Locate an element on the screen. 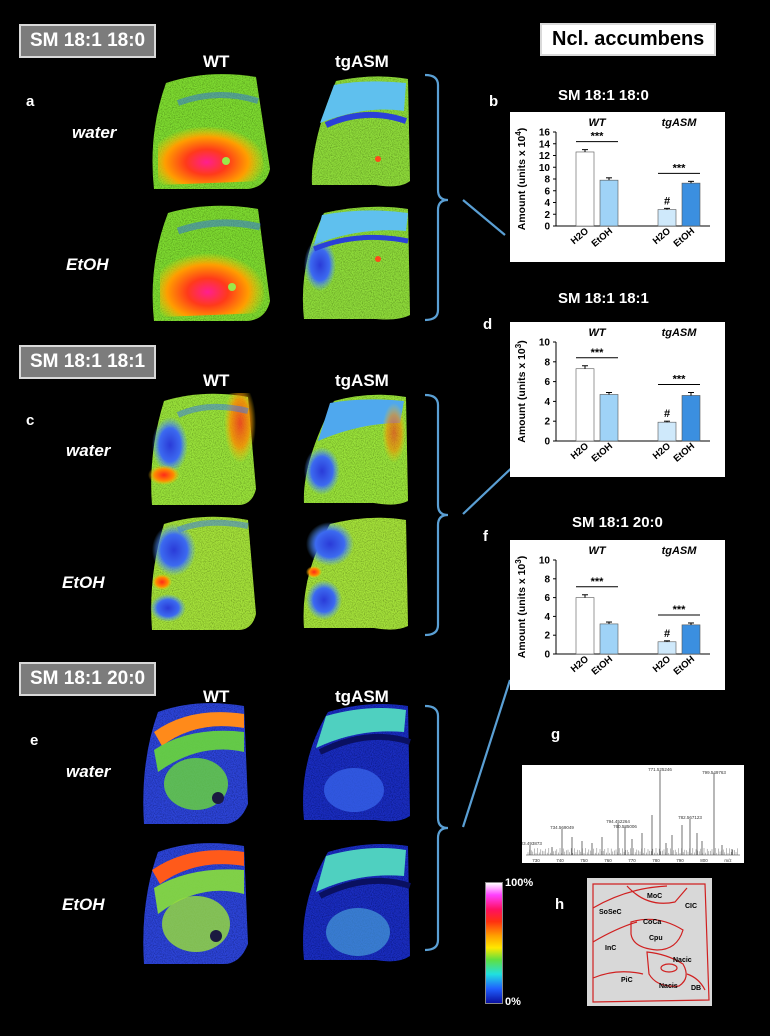 This screenshot has height=1036, width=770. atlas-label-moc: MoC is located at coordinates (654, 896).